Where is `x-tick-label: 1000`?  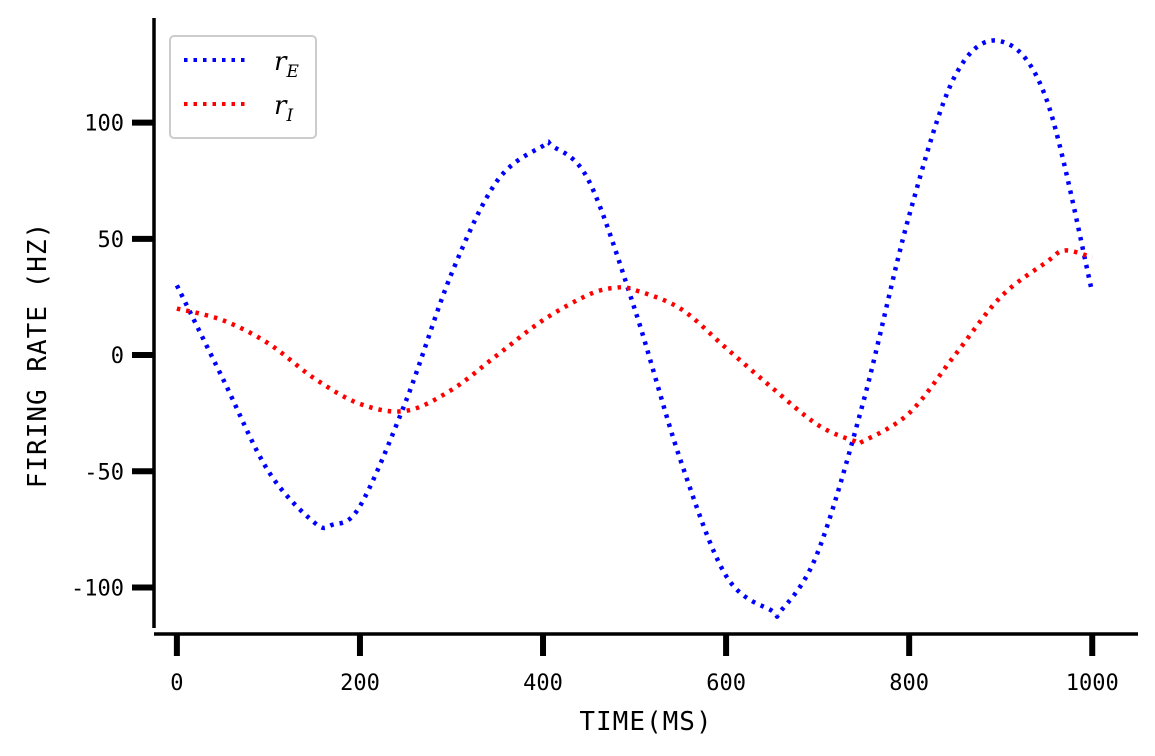
x-tick-label: 1000 is located at coordinates (1092, 683).